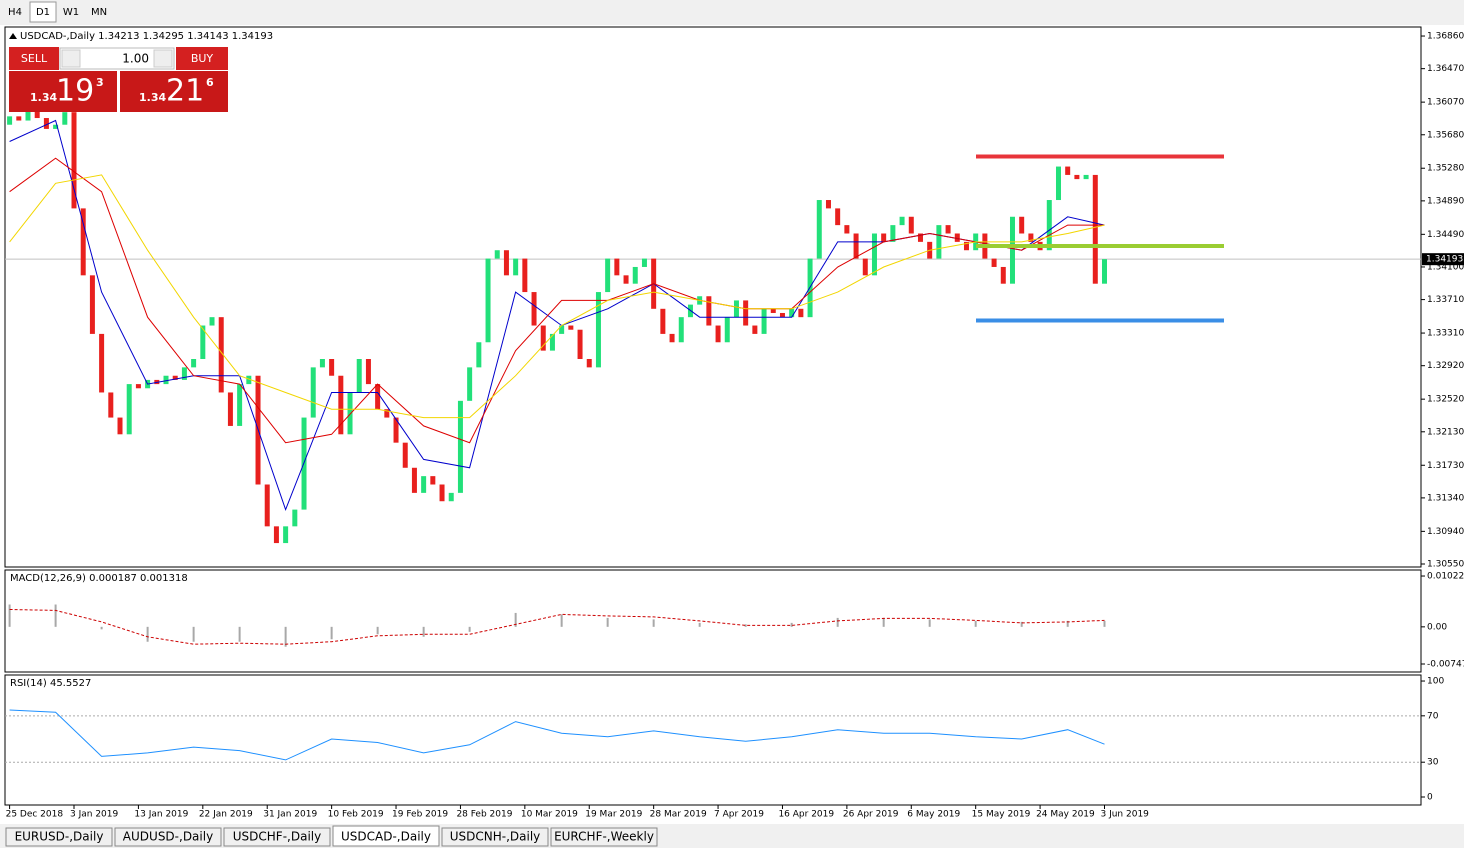 This screenshot has height=848, width=1464. I want to click on toolbar, so click(732, 12).